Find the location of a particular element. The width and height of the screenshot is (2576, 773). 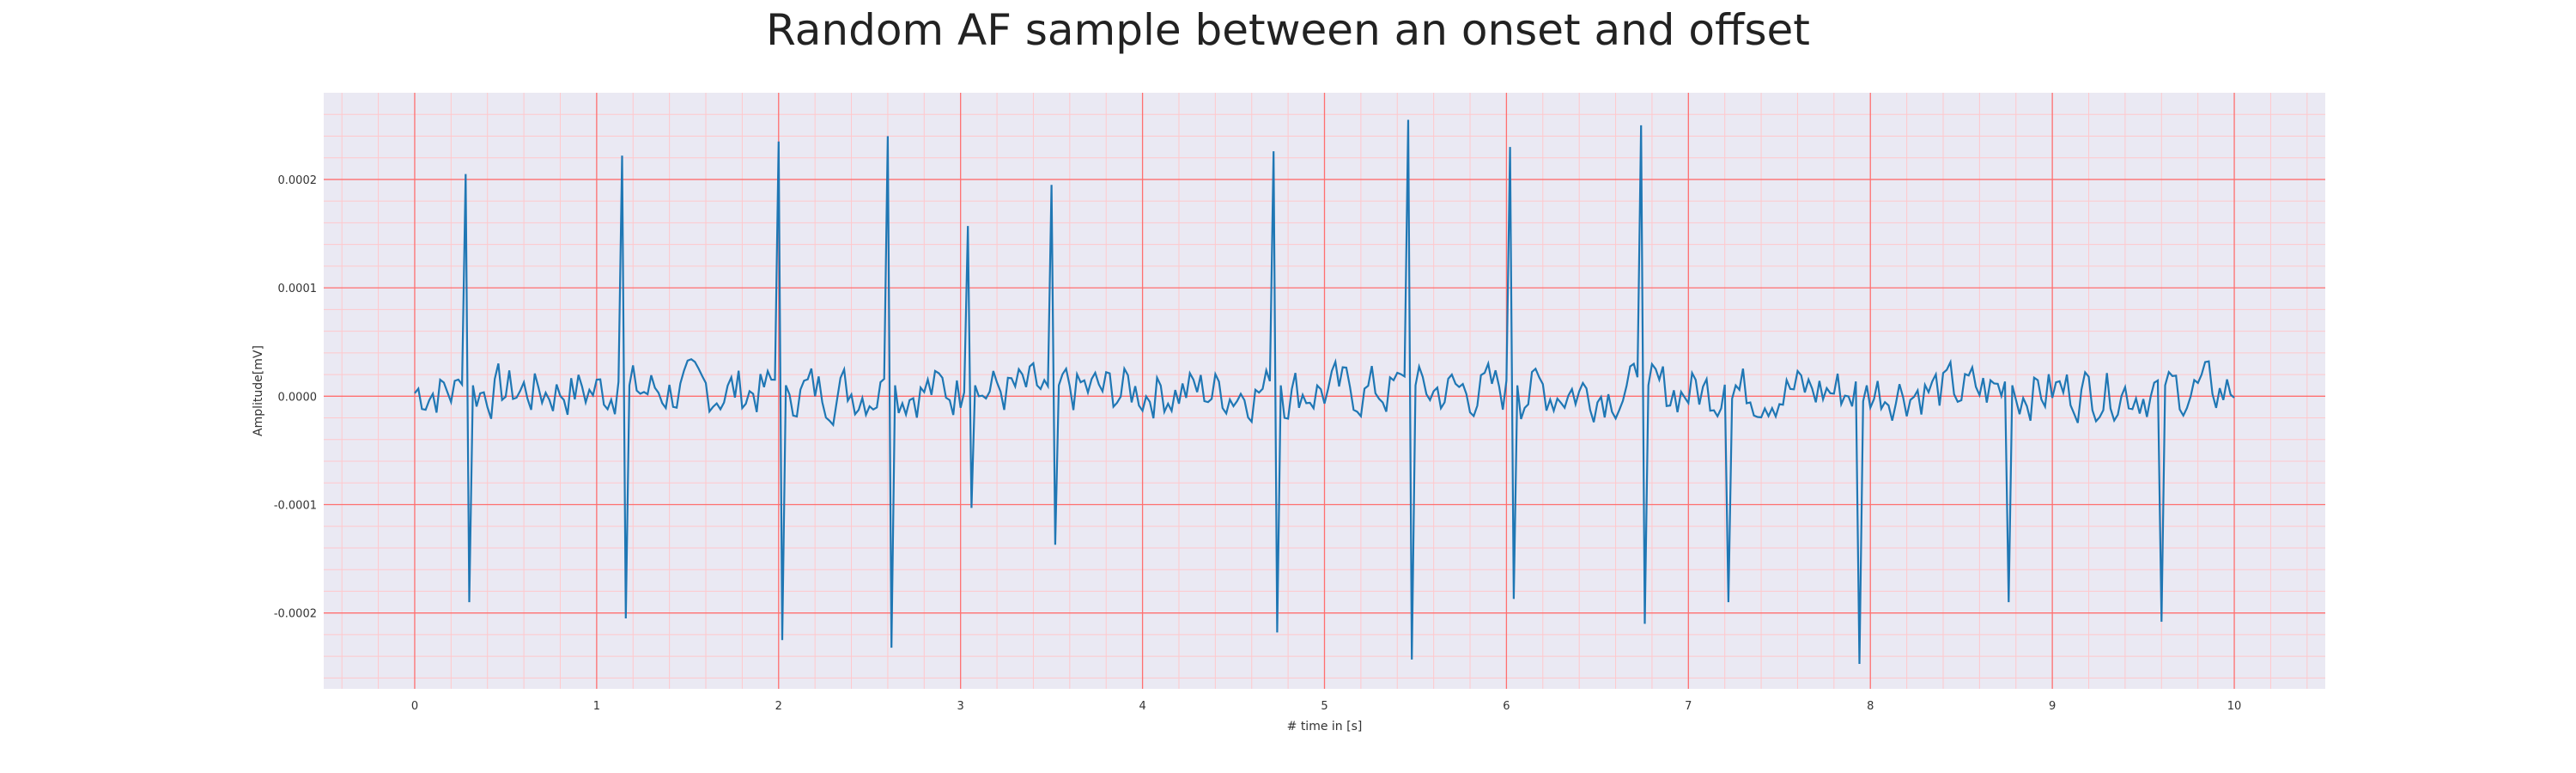

x-tick-label: 9 is located at coordinates (2053, 706).